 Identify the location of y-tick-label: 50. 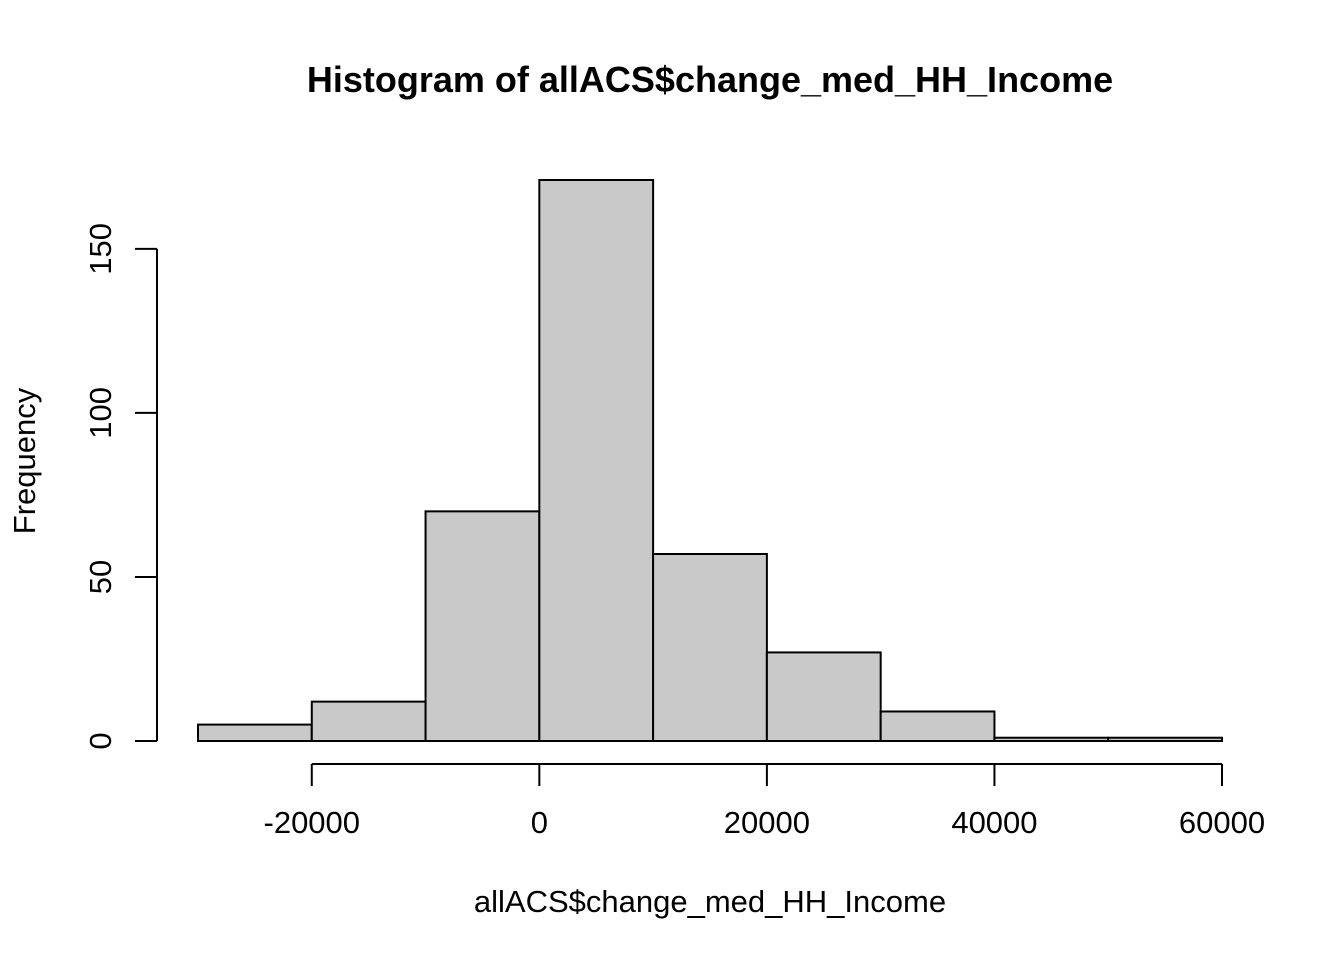
(100, 577).